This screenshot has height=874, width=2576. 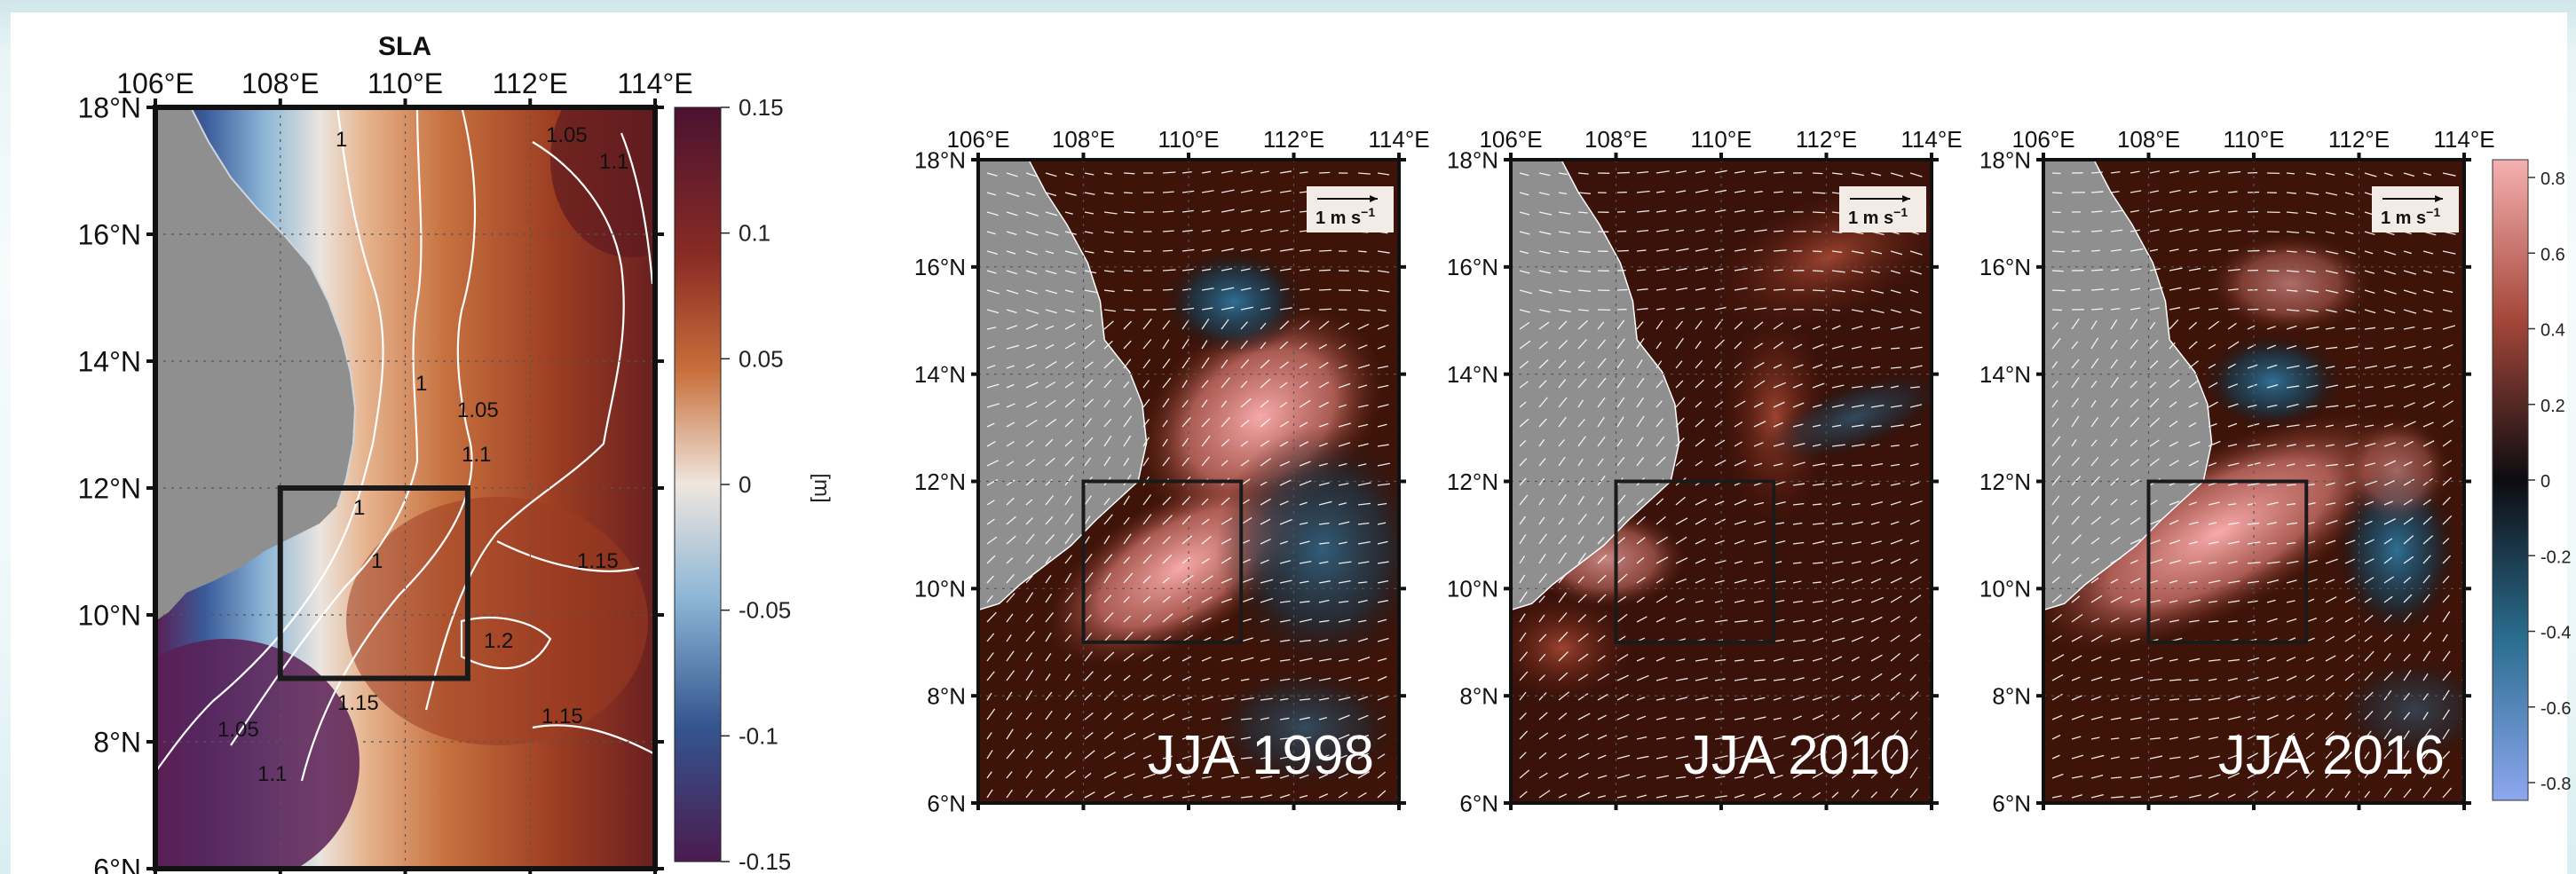 I want to click on colorbar-tick-label: -0.4, so click(x=2555, y=633).